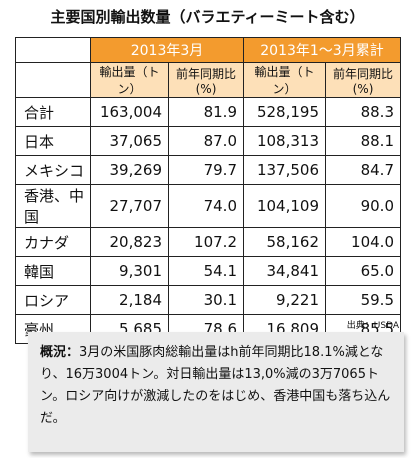 This screenshot has height=458, width=415. What do you see at coordinates (284, 112) in the screenshot?
I see `value-cell: 528,195` at bounding box center [284, 112].